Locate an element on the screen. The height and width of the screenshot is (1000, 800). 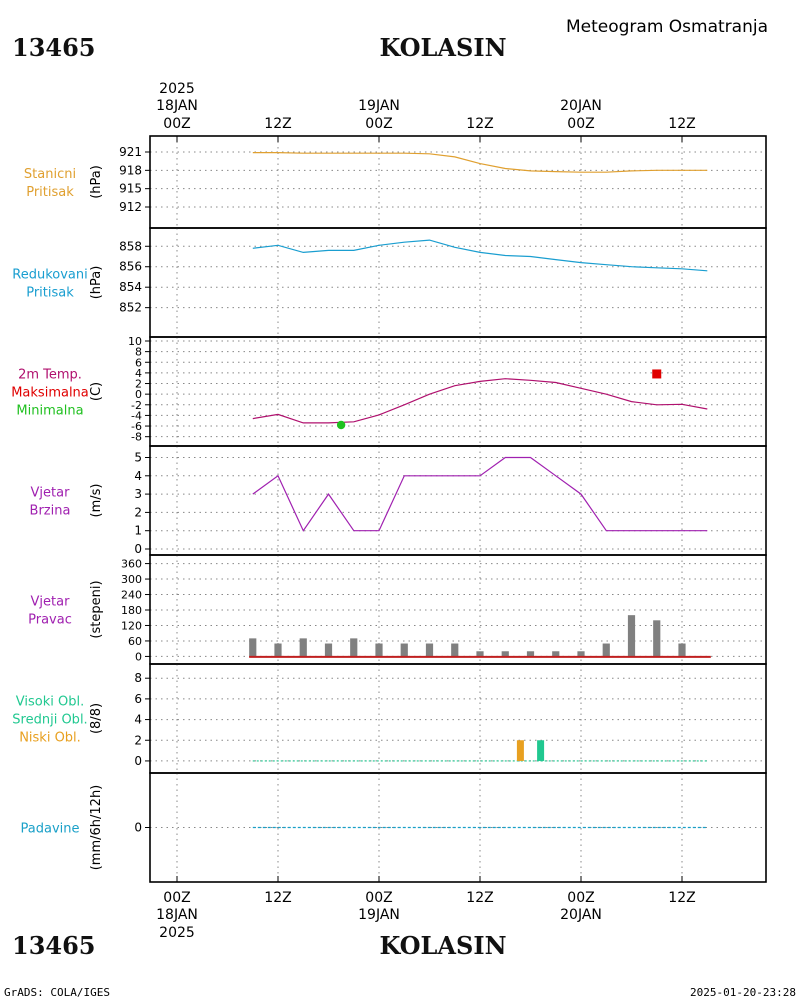
station-id-bottom: 13465 is located at coordinates (54, 945).